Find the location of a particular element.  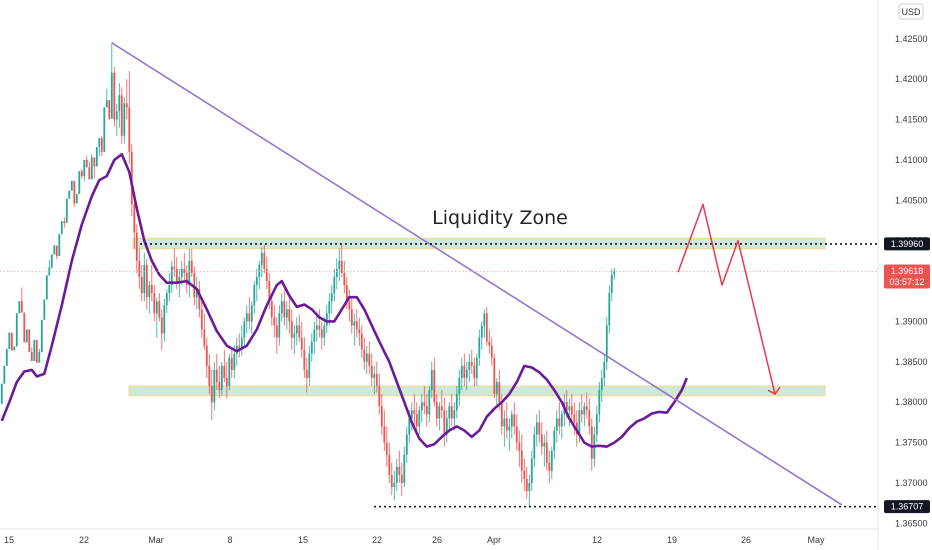

currency-button: USD is located at coordinates (911, 11).